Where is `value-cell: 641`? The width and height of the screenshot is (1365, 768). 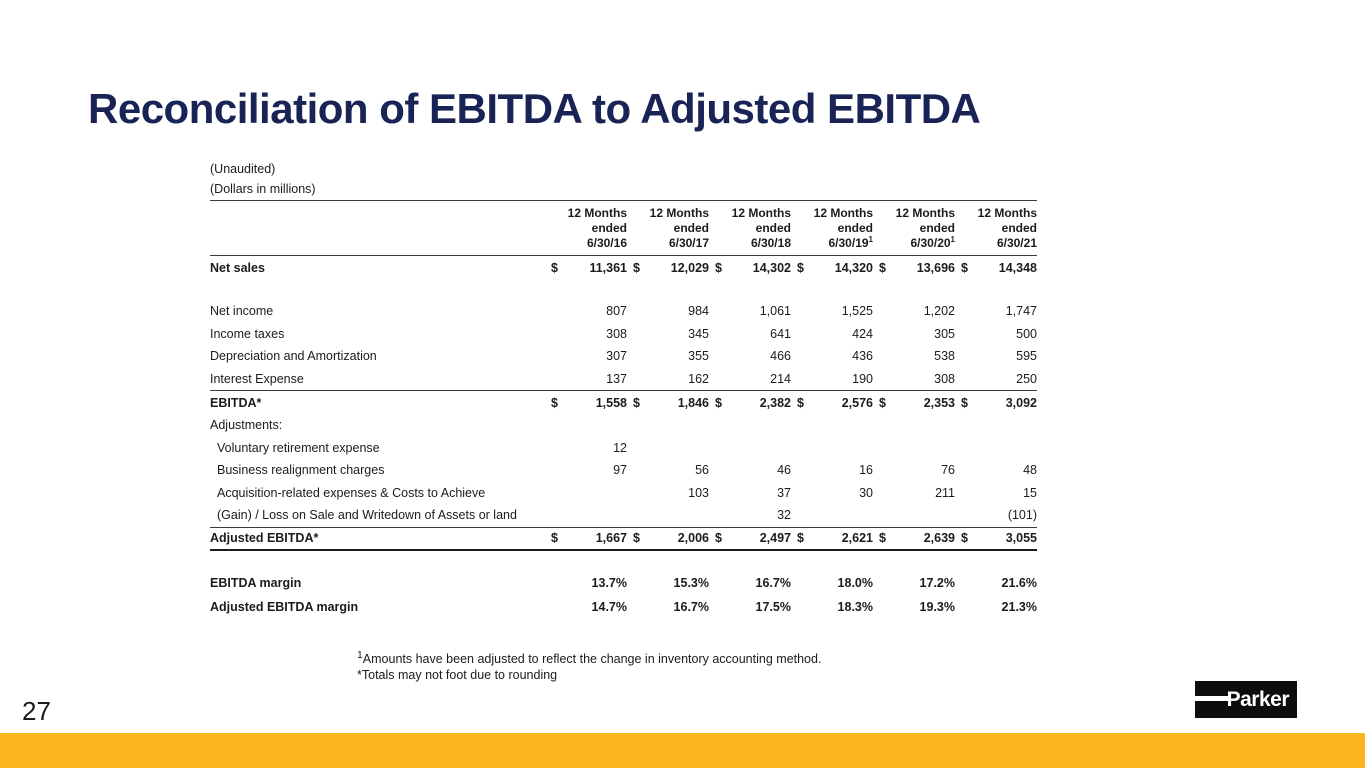
value-cell: 641 is located at coordinates (750, 334).